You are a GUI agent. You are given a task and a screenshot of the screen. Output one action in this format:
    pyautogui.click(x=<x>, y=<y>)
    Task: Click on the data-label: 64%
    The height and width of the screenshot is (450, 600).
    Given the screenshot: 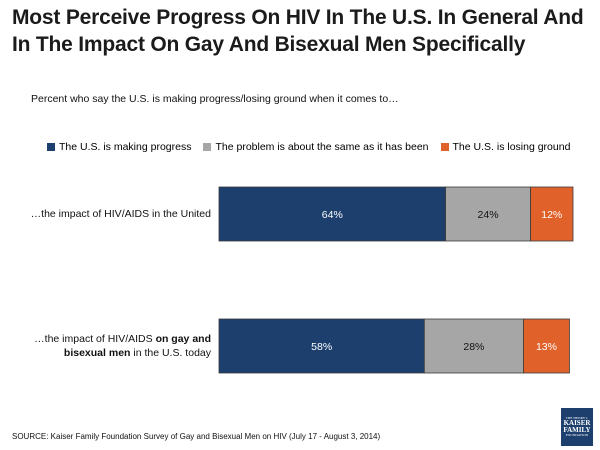 What is the action you would take?
    pyautogui.click(x=332, y=215)
    